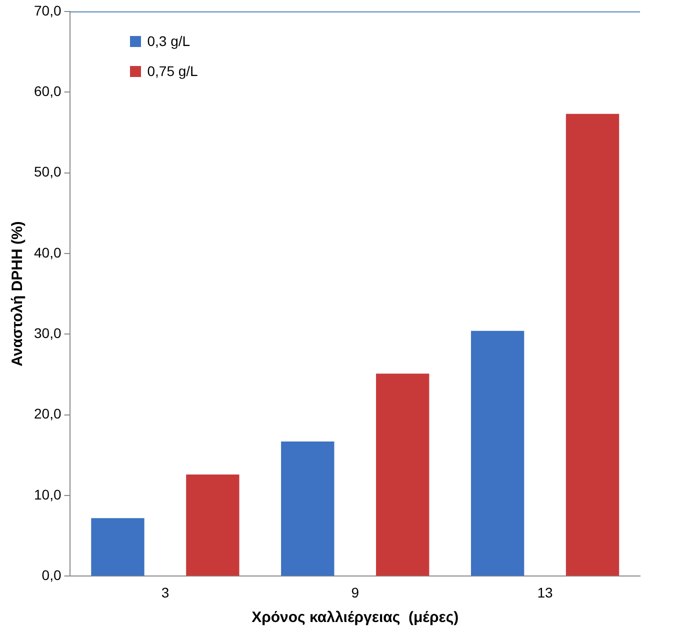 The image size is (675, 636). I want to click on y-axis-title: Αναστολή DPHH (%), so click(17, 293).